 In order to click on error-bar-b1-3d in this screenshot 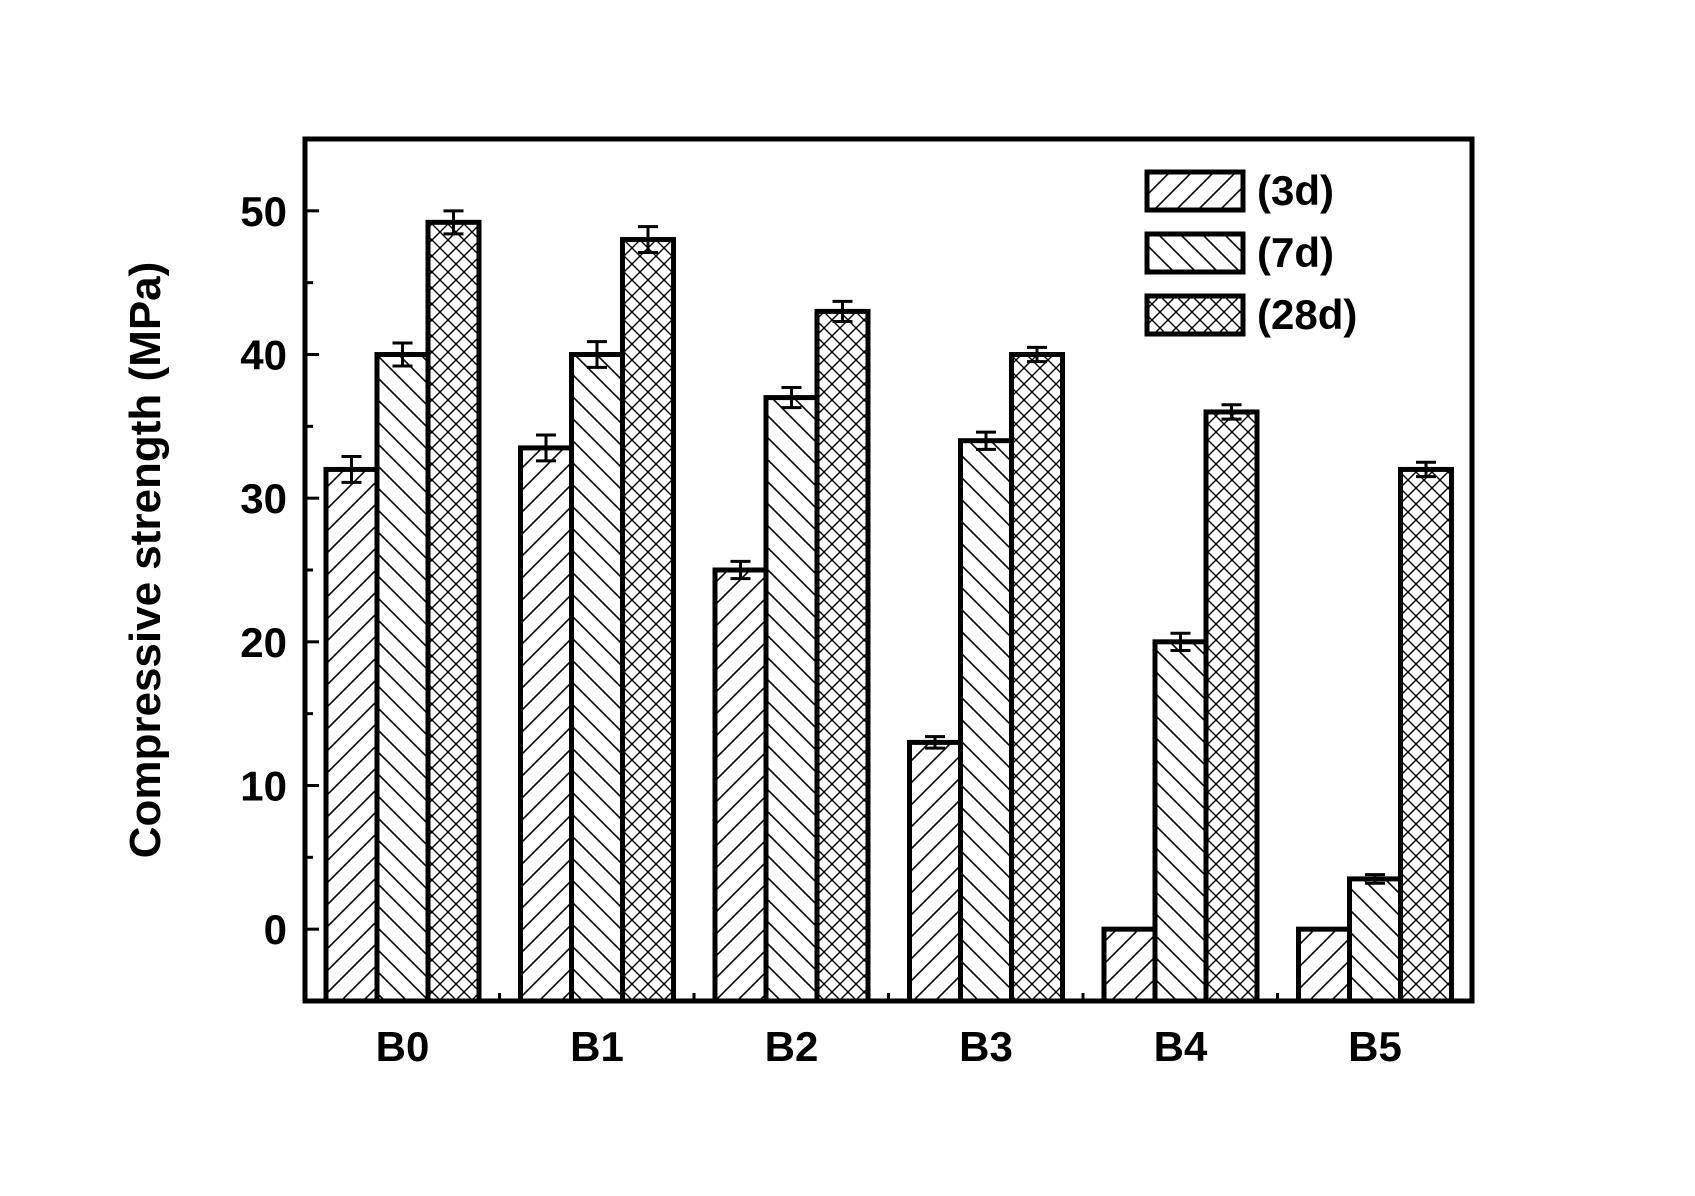, I will do `click(546, 448)`.